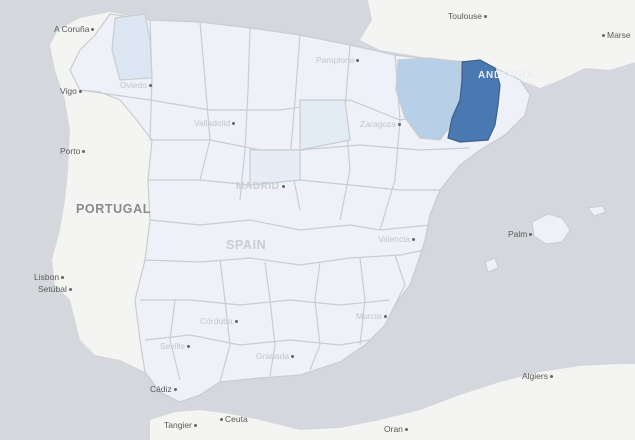 The width and height of the screenshot is (635, 440). Describe the element at coordinates (396, 239) in the screenshot. I see `city-label-valencia: Valencia` at that location.